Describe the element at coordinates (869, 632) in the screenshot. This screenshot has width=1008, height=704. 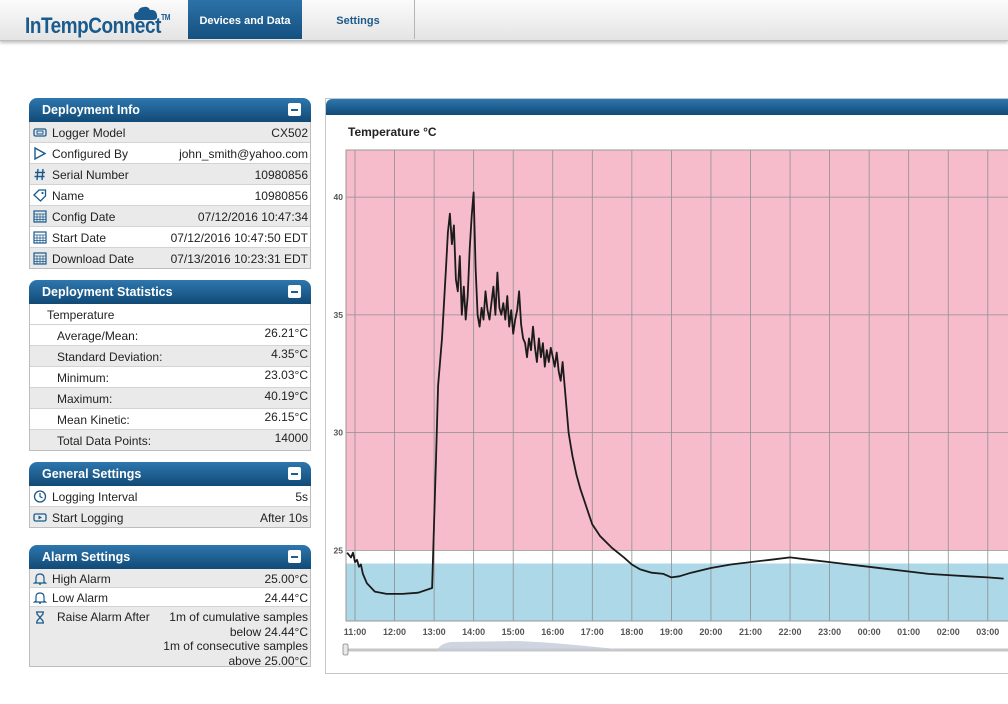
I see `x-tick-label: 00:00` at that location.